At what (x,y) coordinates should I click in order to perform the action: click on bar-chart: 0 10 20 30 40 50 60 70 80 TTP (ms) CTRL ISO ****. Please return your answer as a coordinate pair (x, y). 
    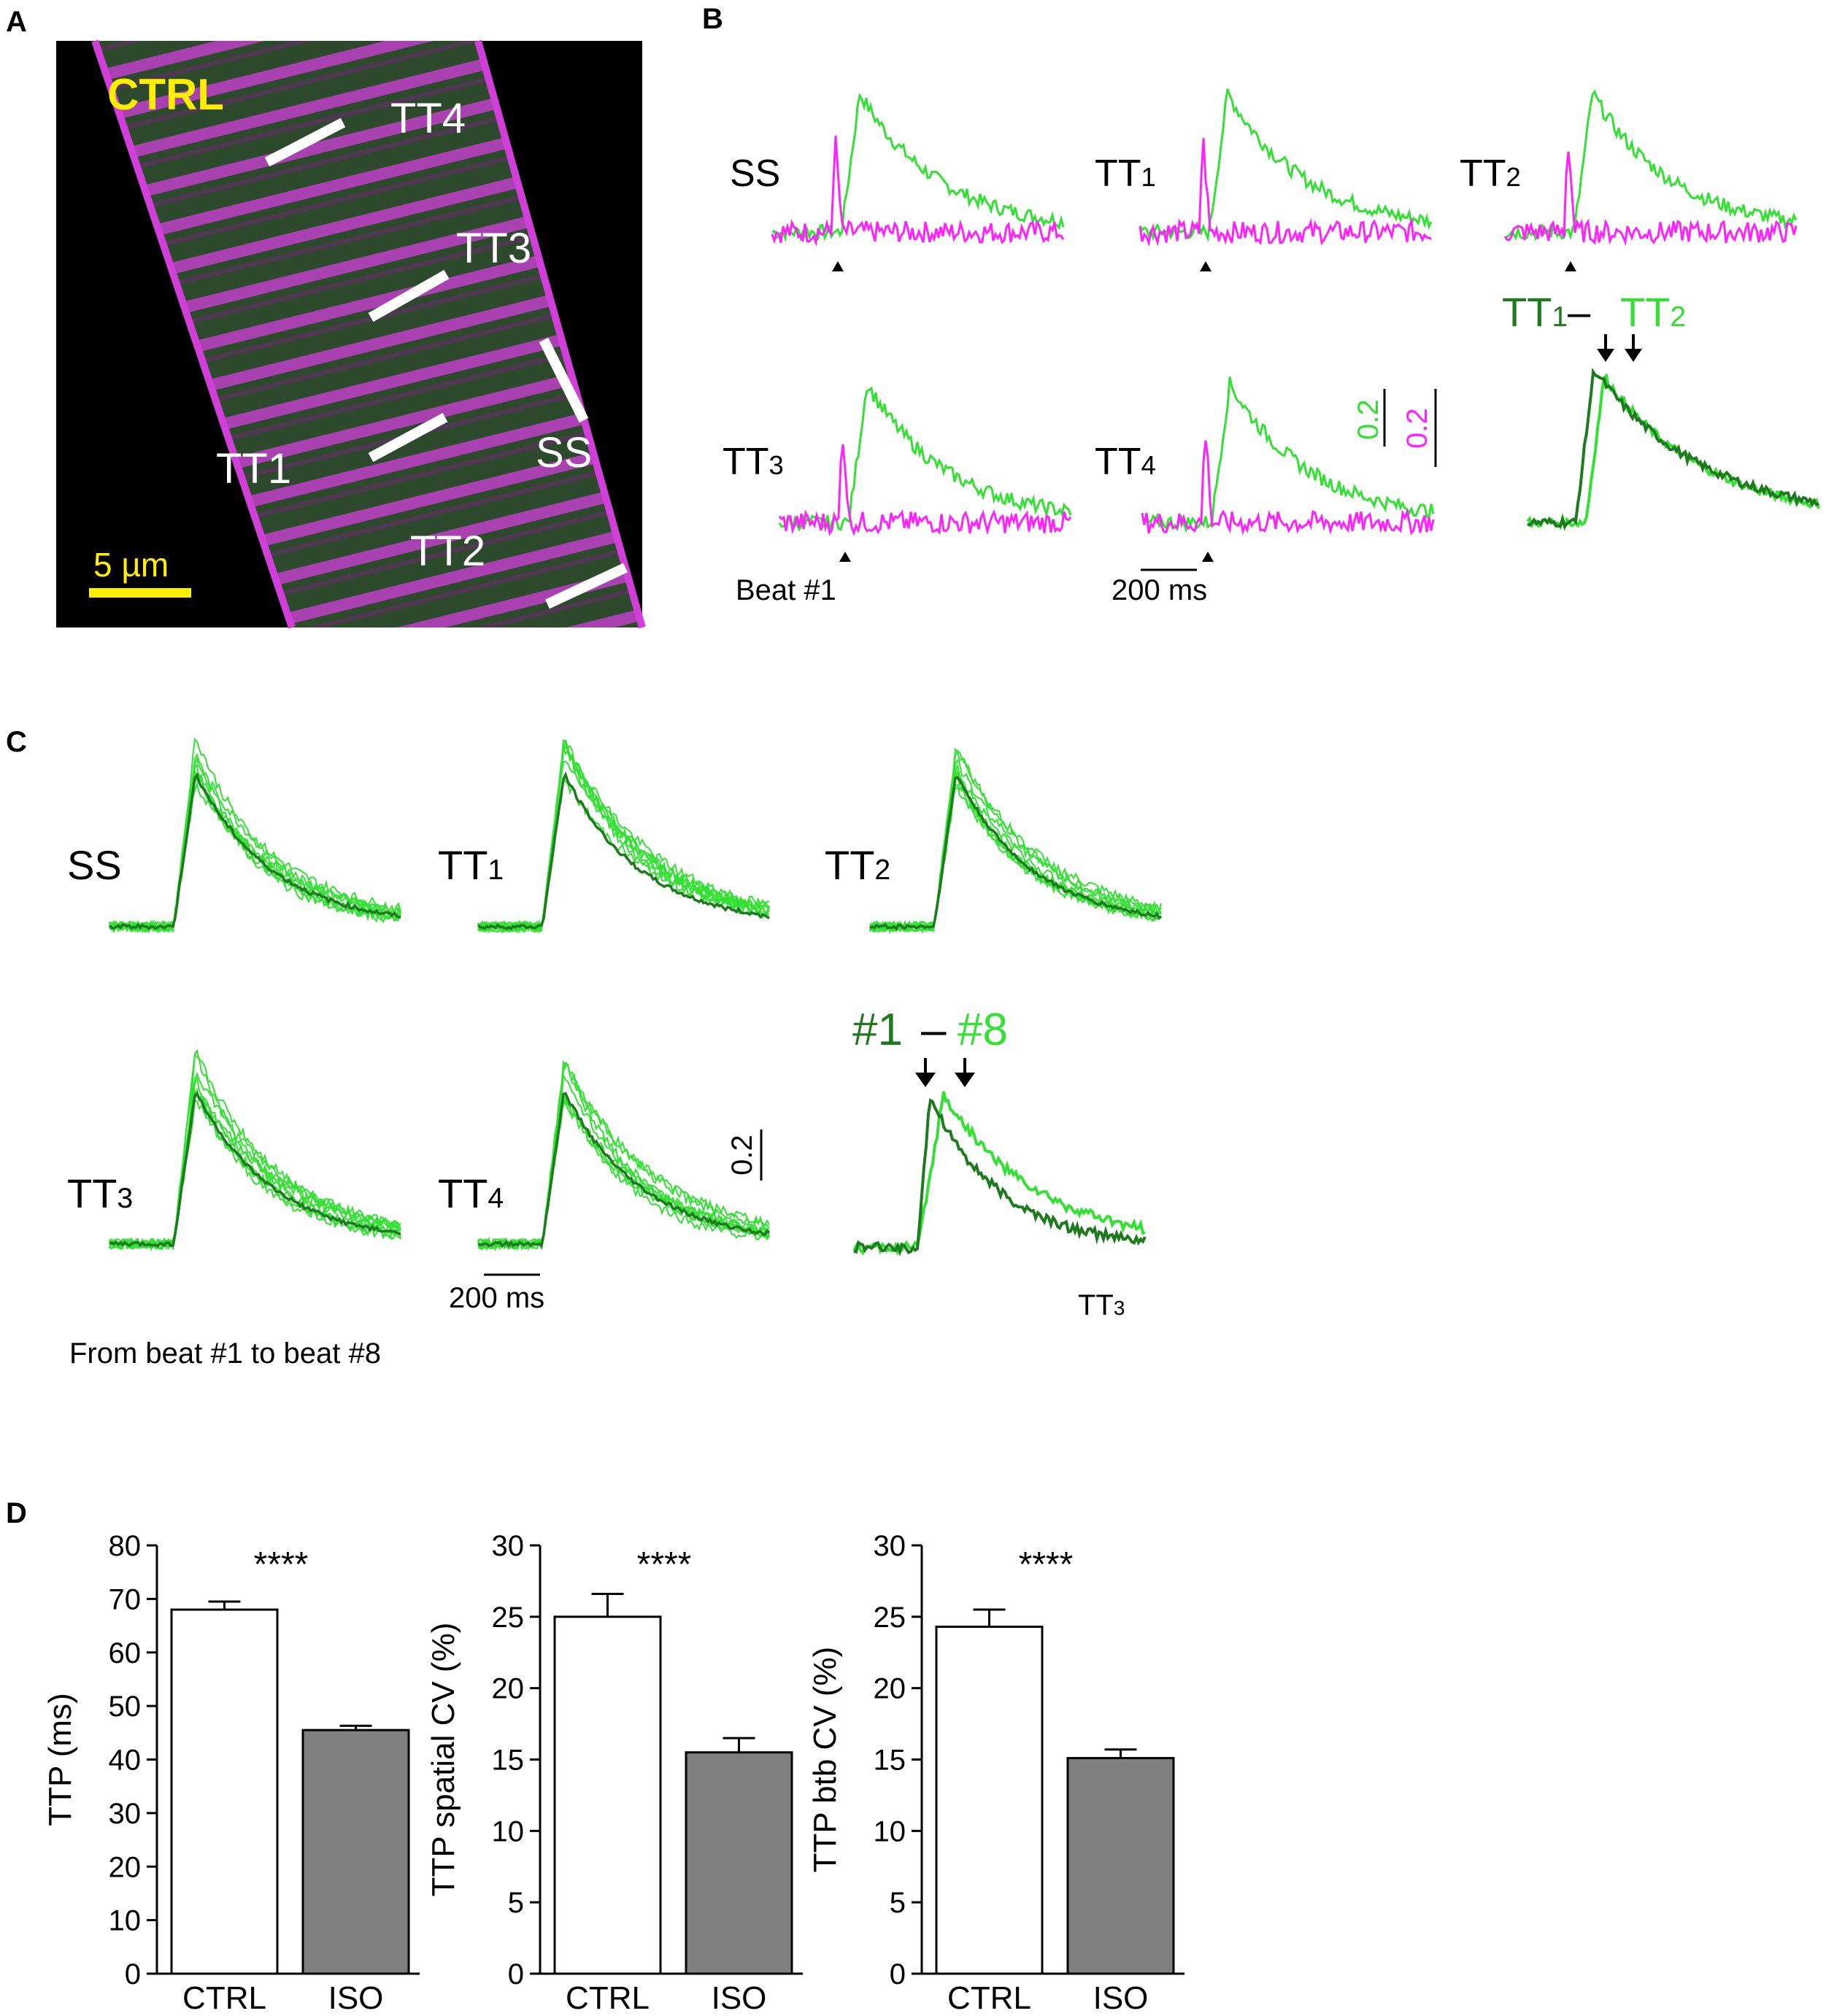
    Looking at the image, I should click on (231, 1773).